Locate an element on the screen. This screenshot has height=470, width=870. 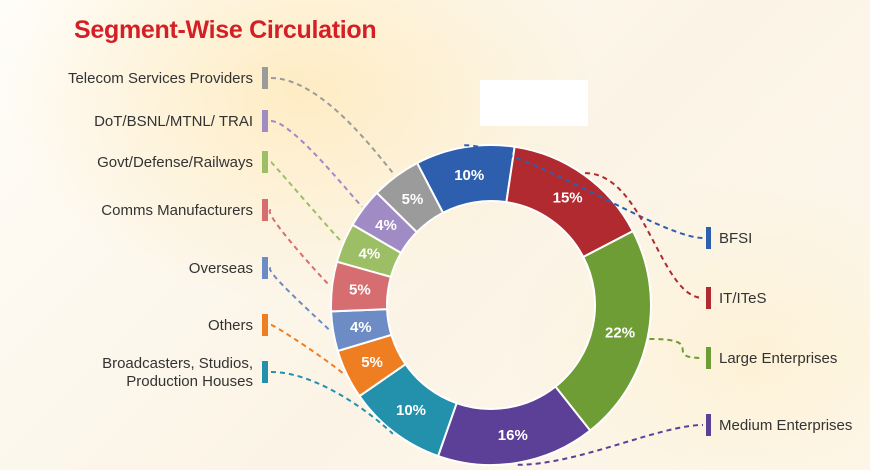
value-label-telecom-services-providers: 5% is located at coordinates (413, 199).